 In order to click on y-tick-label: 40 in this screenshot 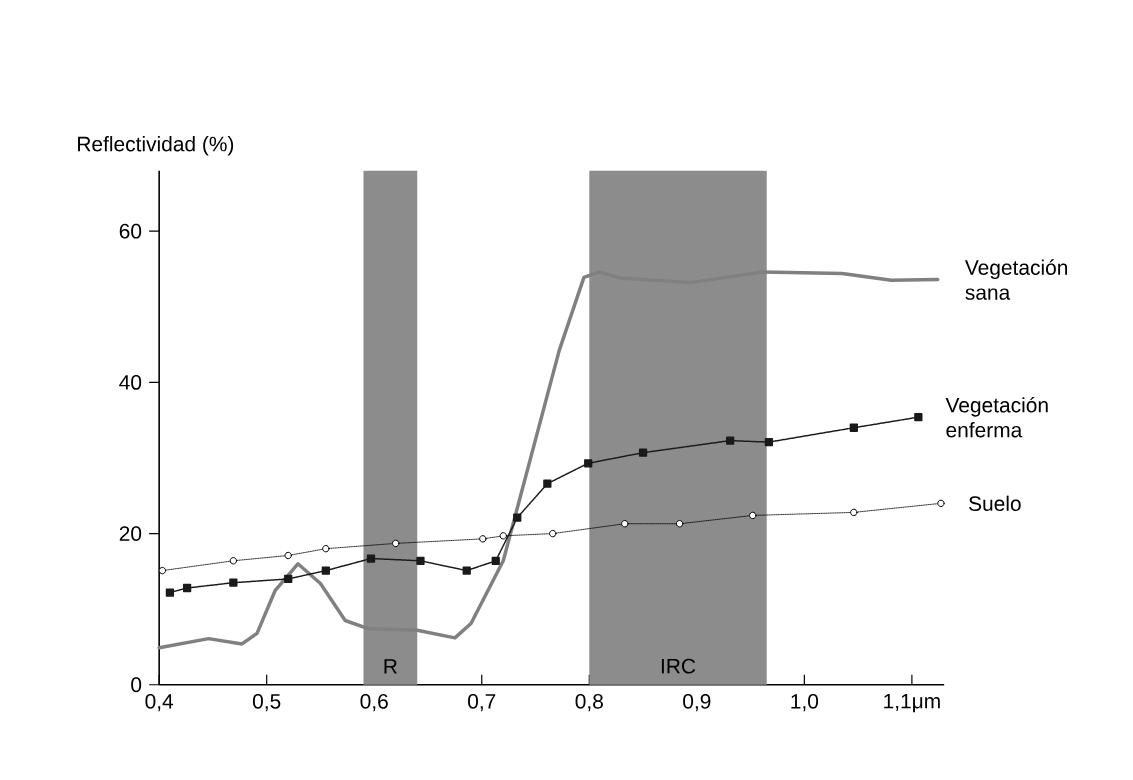, I will do `click(130, 382)`.